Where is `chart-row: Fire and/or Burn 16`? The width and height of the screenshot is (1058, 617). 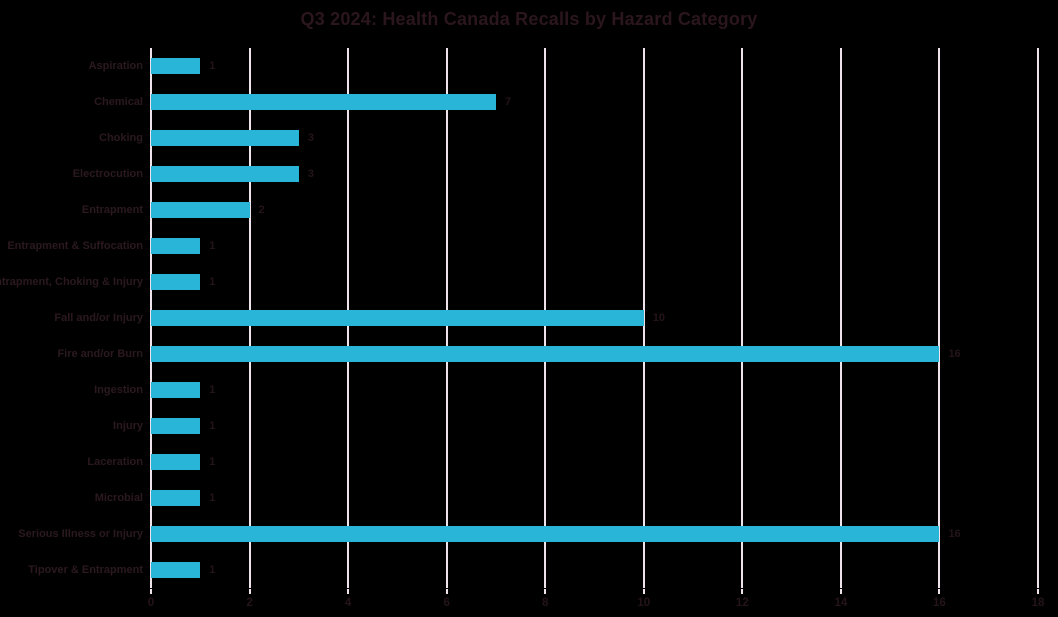 chart-row: Fire and/or Burn 16 is located at coordinates (547, 354).